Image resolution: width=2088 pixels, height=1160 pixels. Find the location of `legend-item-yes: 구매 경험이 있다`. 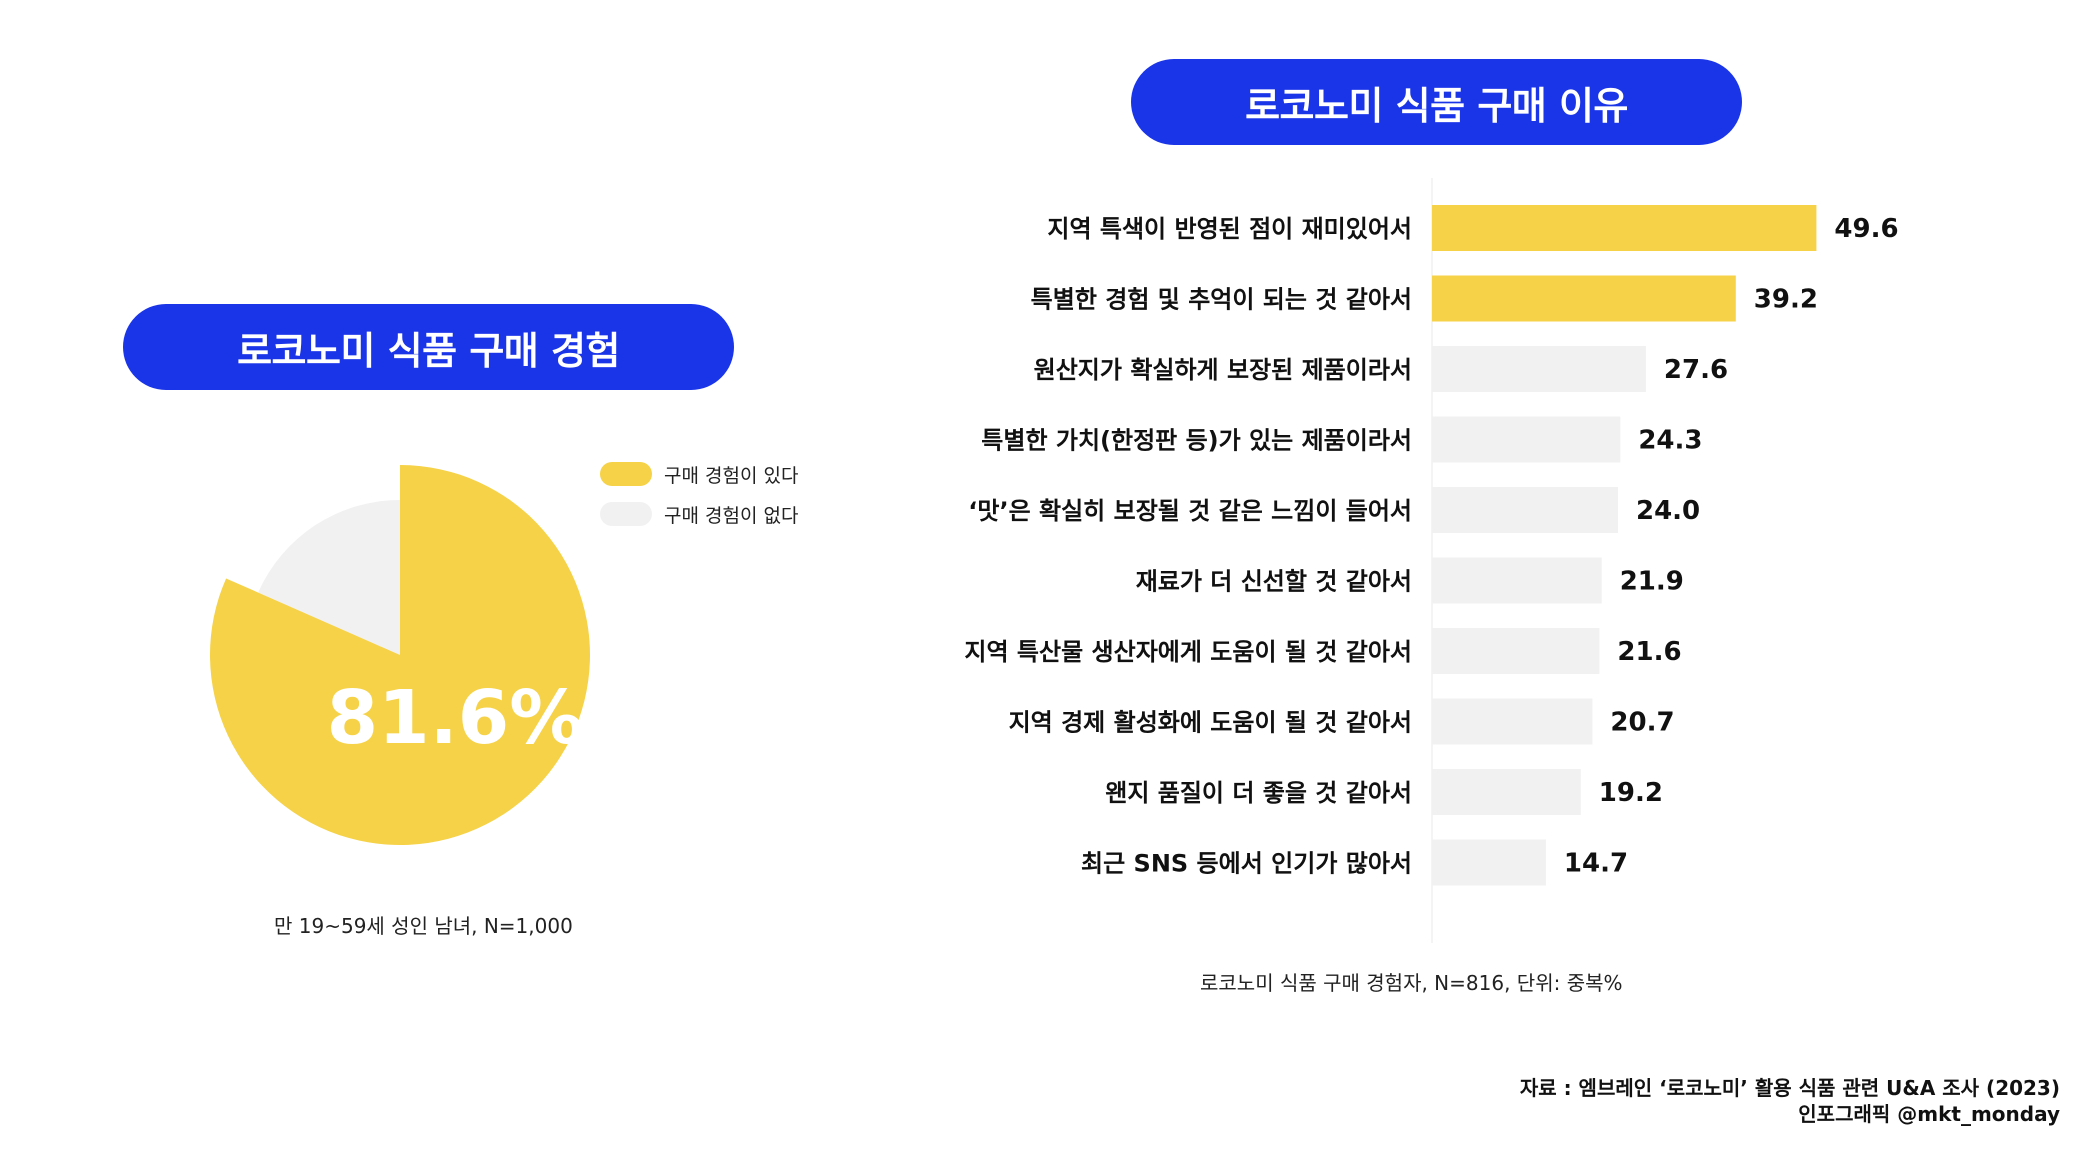

legend-item-yes: 구매 경험이 있다 is located at coordinates (699, 474).